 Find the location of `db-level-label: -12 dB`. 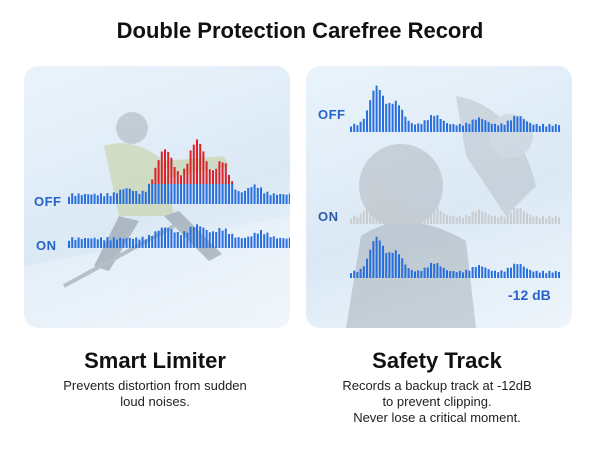

db-level-label: -12 dB is located at coordinates (529, 295).